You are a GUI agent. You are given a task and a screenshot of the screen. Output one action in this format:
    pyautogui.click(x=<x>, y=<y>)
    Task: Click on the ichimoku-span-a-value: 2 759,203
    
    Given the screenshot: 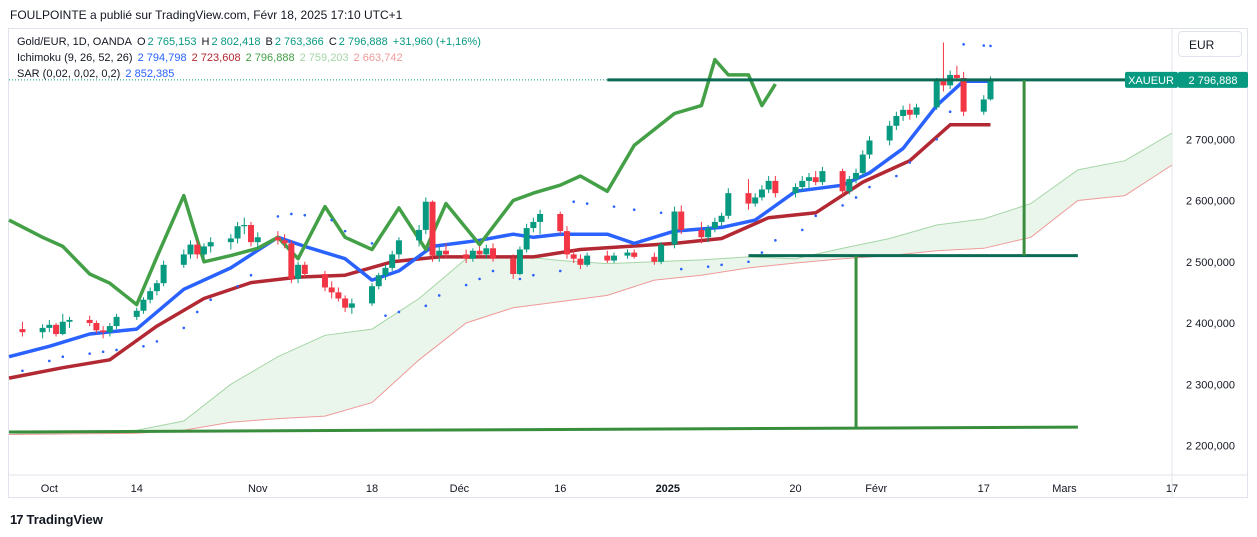 What is the action you would take?
    pyautogui.click(x=324, y=58)
    